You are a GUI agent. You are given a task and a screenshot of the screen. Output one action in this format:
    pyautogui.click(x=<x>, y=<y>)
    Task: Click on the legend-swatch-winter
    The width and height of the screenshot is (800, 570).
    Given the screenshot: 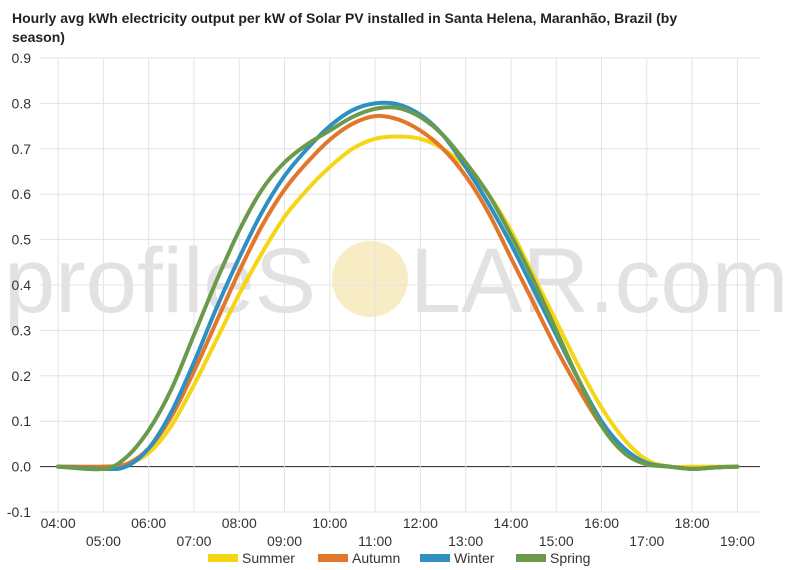 What is the action you would take?
    pyautogui.click(x=435, y=558)
    